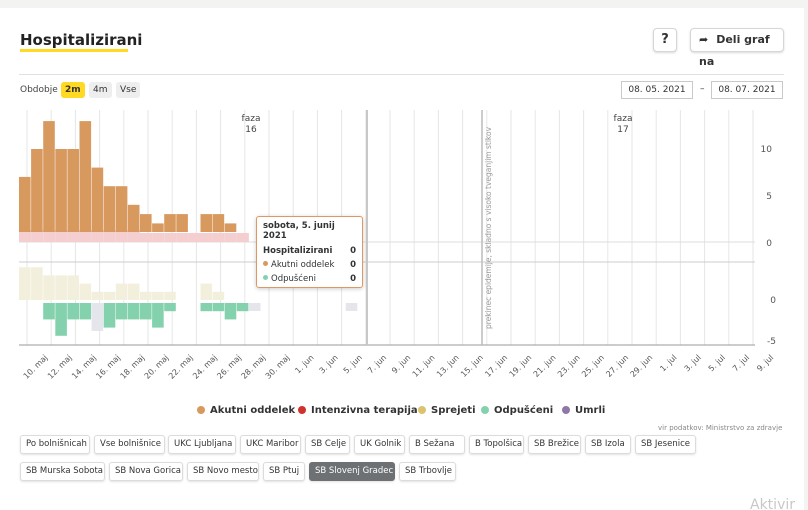 Image resolution: width=808 pixels, height=510 pixels. Describe the element at coordinates (622, 130) in the screenshot. I see `phase-number: 17` at that location.